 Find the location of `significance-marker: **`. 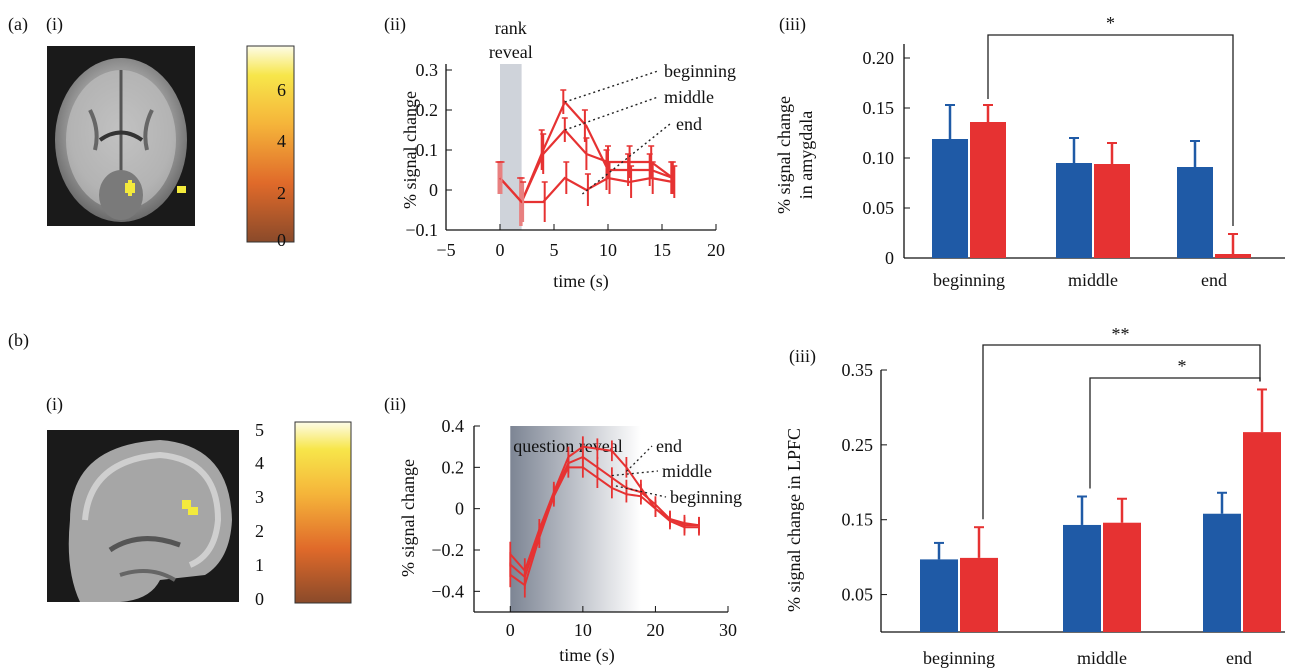

significance-marker: ** is located at coordinates (1121, 334).